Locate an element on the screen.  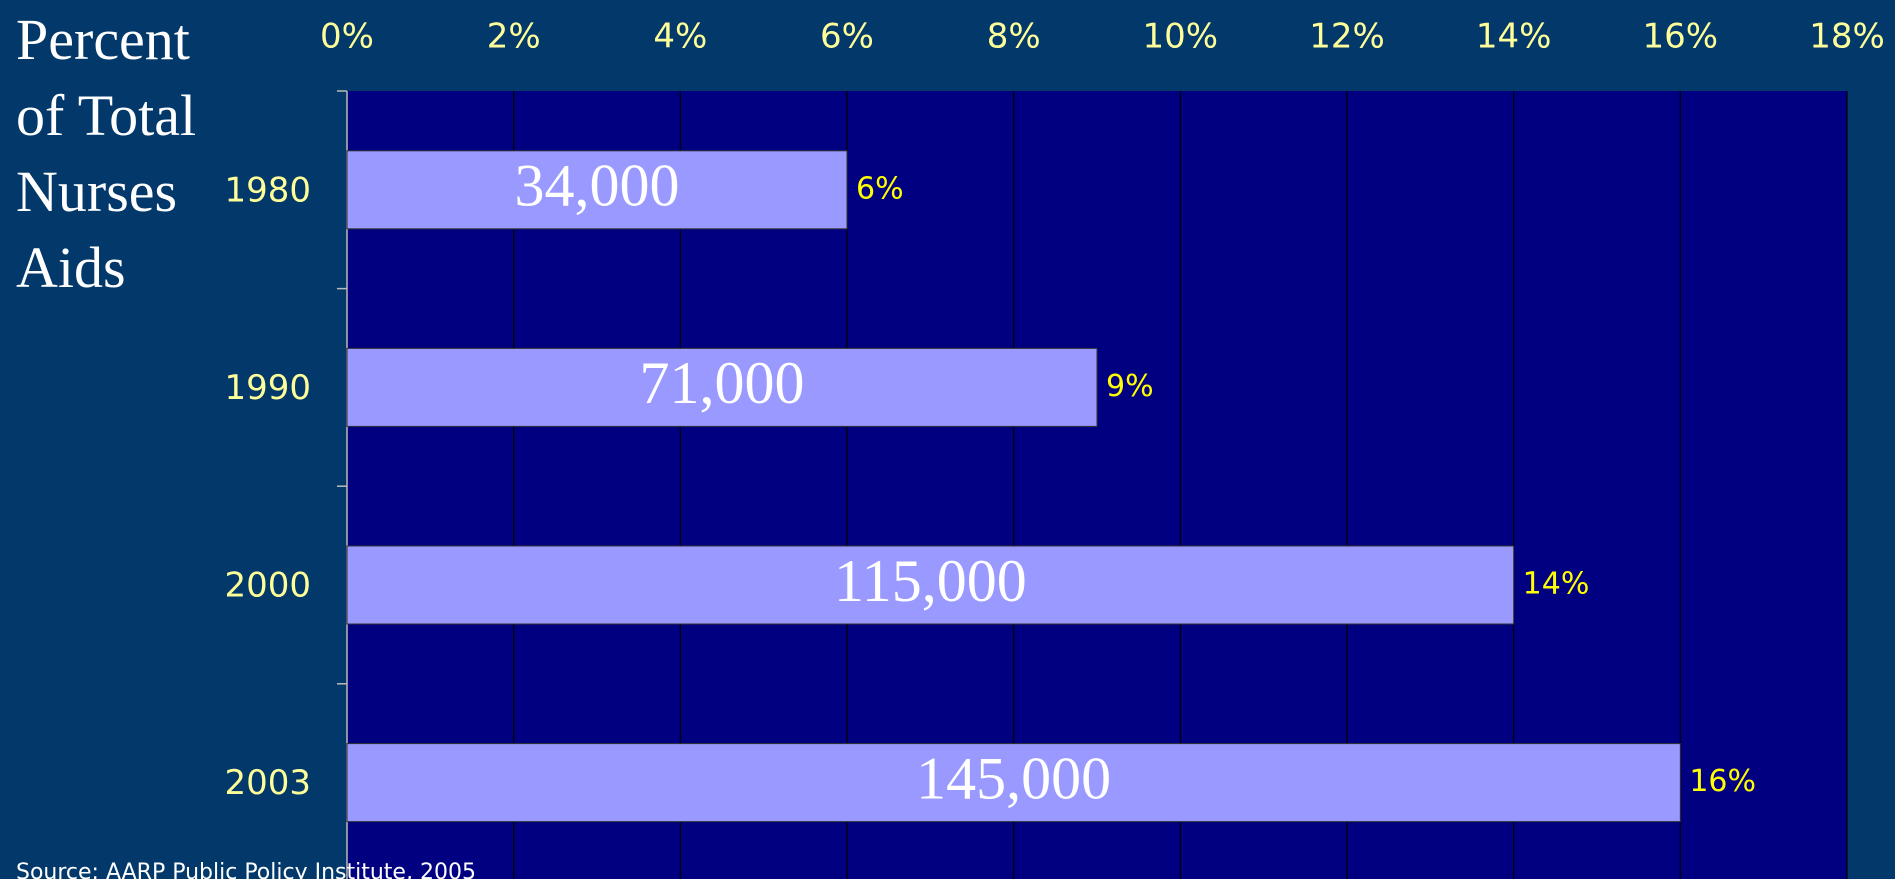
y-tick-label: 1980 is located at coordinates (267, 190).